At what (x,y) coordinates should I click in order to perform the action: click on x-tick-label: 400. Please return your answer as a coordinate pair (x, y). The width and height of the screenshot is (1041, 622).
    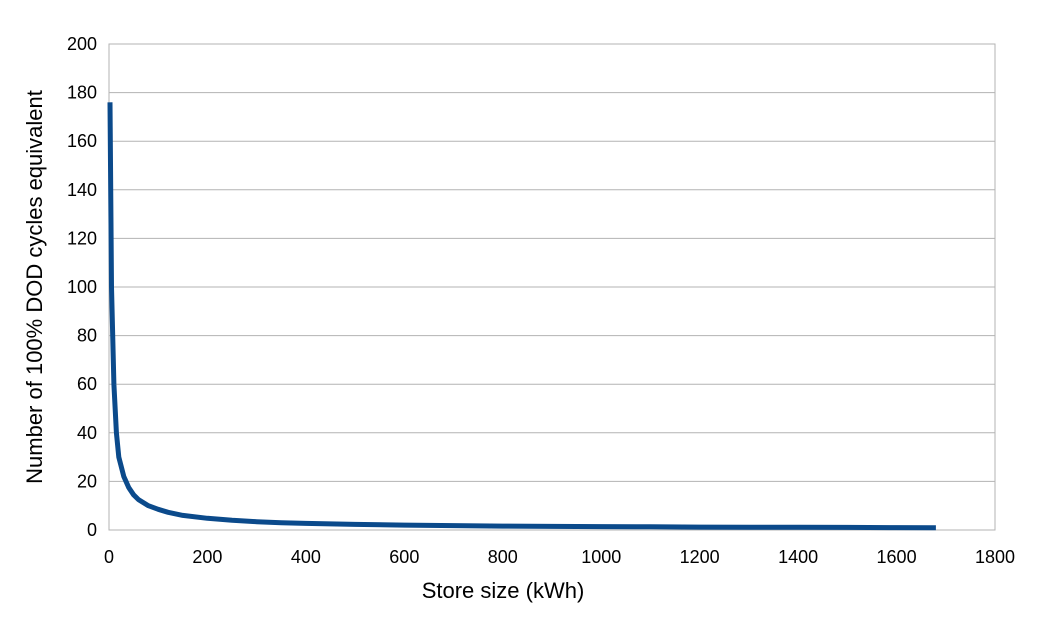
    Looking at the image, I should click on (306, 557).